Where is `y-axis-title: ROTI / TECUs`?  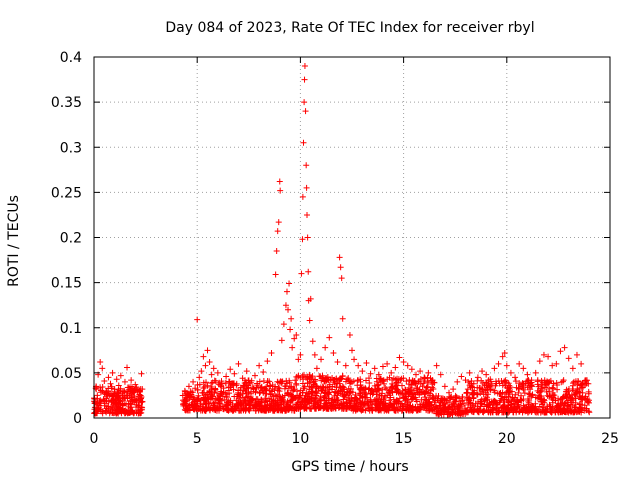
y-axis-title: ROTI / TECUs is located at coordinates (14, 241).